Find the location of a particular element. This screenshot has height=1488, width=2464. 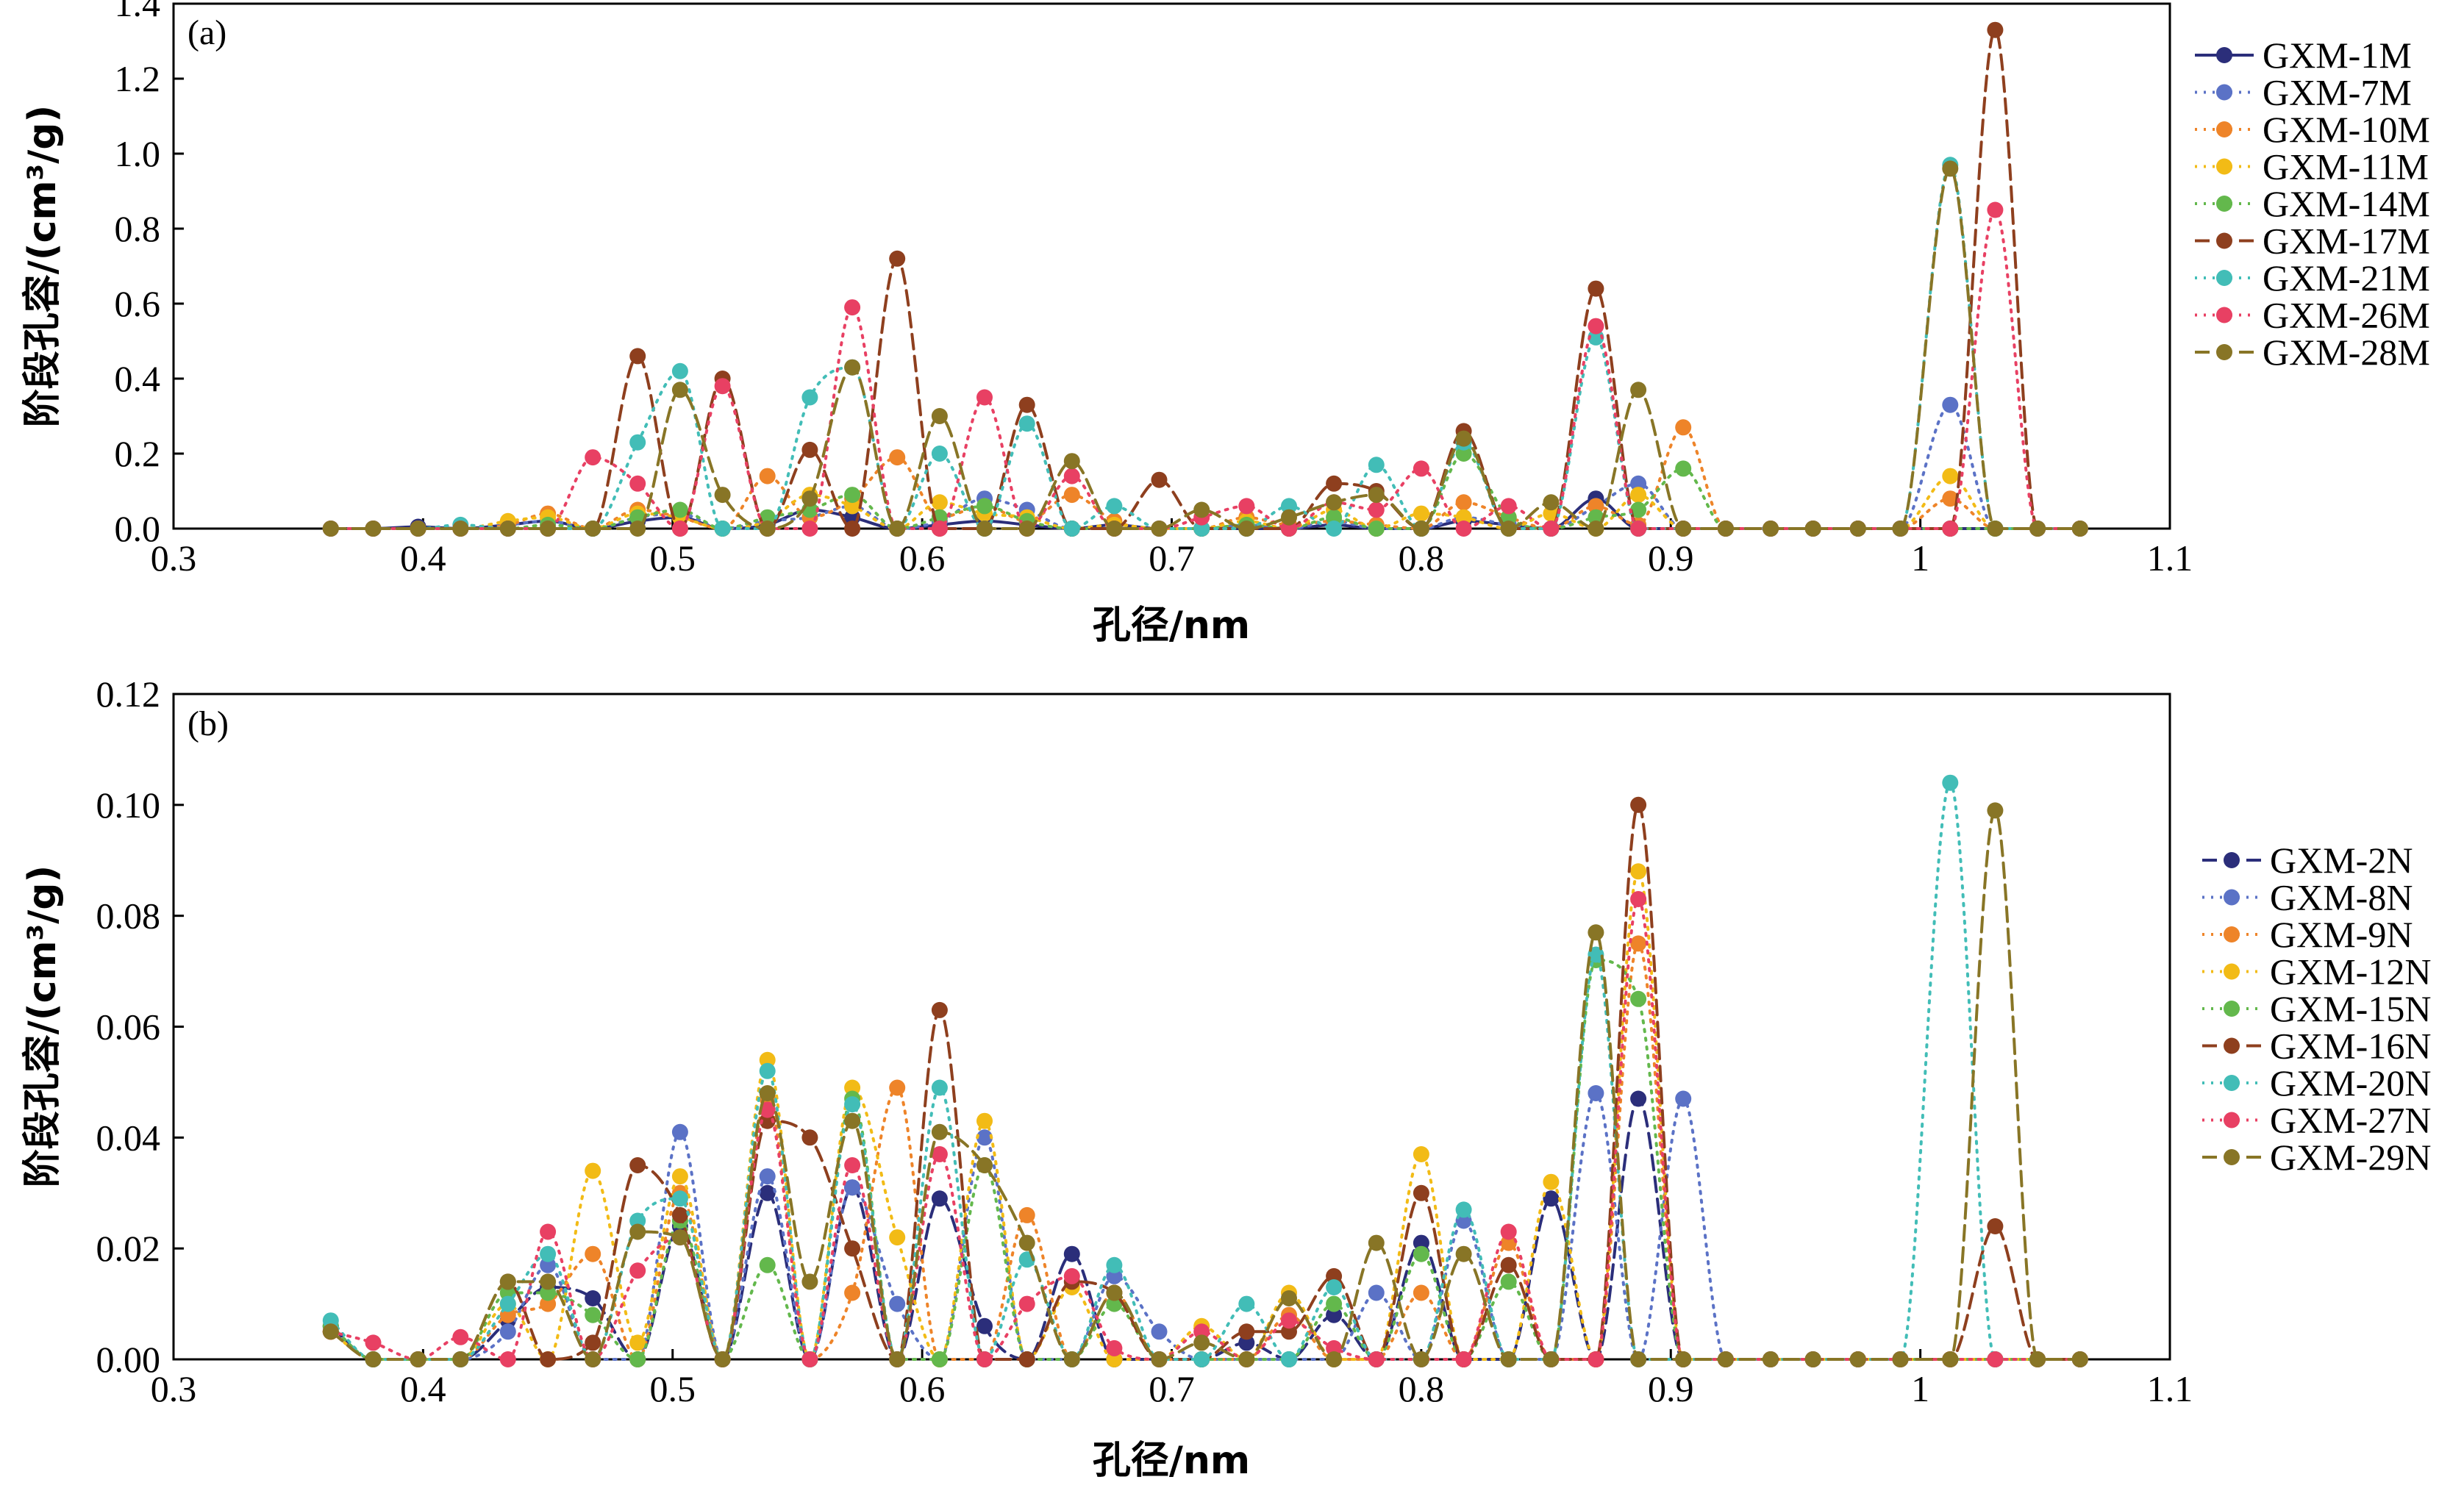

x-axis-title: 孔径/nm is located at coordinates (1171, 1461).